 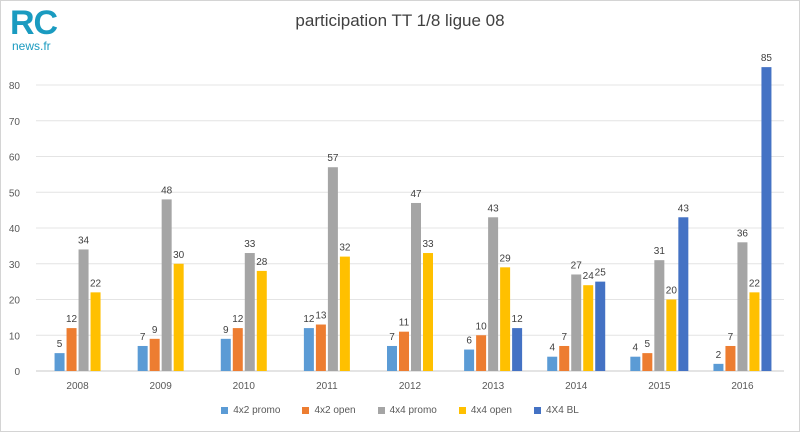 What do you see at coordinates (257, 410) in the screenshot?
I see `legend-label: 4x2 promo` at bounding box center [257, 410].